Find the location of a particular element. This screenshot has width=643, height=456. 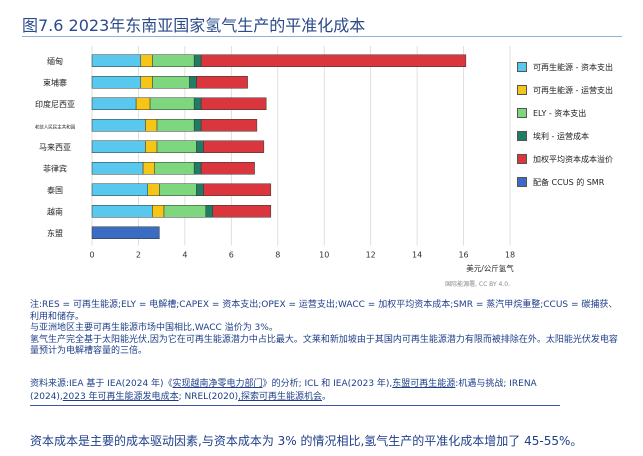

category-label: 老挝人民民主共和国 is located at coordinates (55, 126).